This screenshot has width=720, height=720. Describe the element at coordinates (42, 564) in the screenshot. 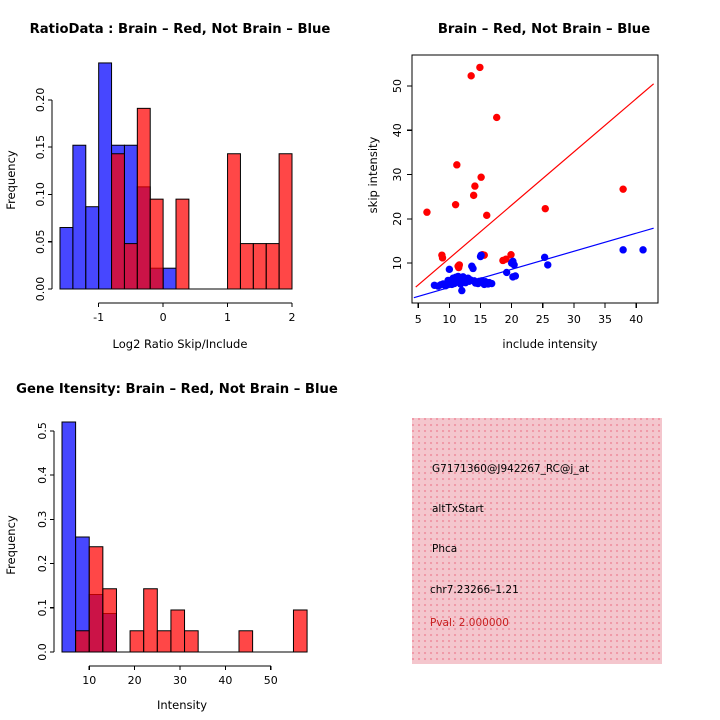

I see `y-tick-label: 0.2` at that location.